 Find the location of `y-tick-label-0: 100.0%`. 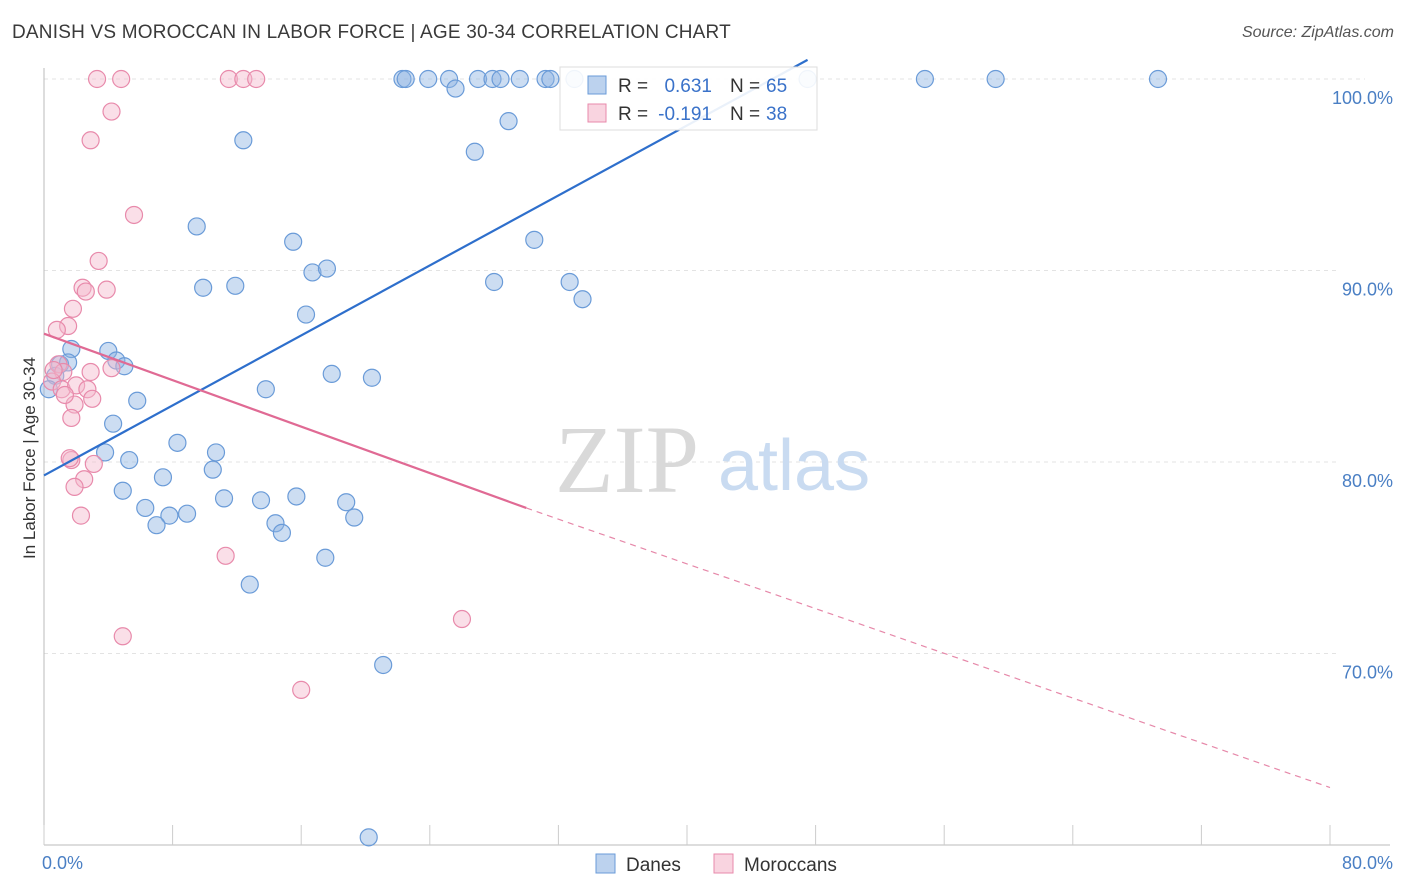

y-tick-label-0: 100.0% is located at coordinates (1362, 98).